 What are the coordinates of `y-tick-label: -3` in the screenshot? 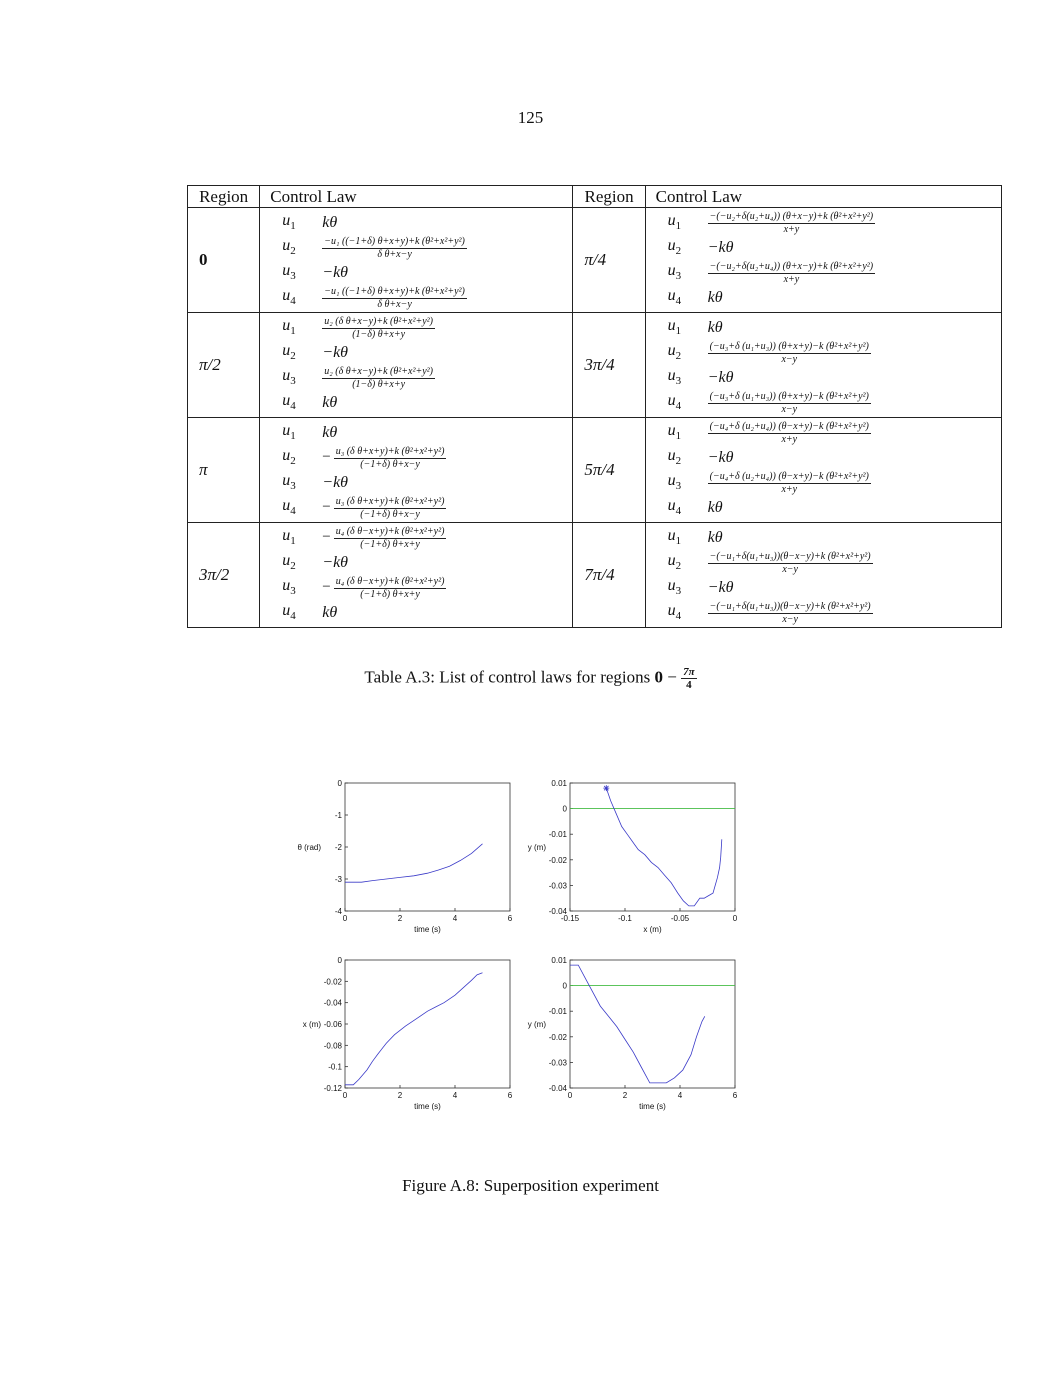 It's located at (339, 879).